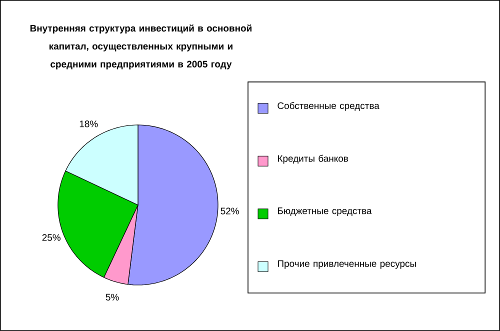  Describe the element at coordinates (112, 297) in the screenshot. I see `data-label: 5%` at that location.